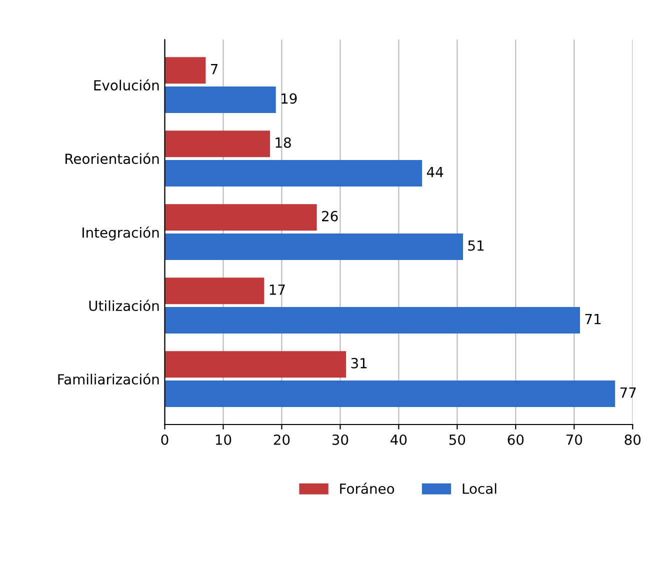 The height and width of the screenshot is (566, 659). What do you see at coordinates (516, 439) in the screenshot?
I see `x-tick-label: 60` at bounding box center [516, 439].